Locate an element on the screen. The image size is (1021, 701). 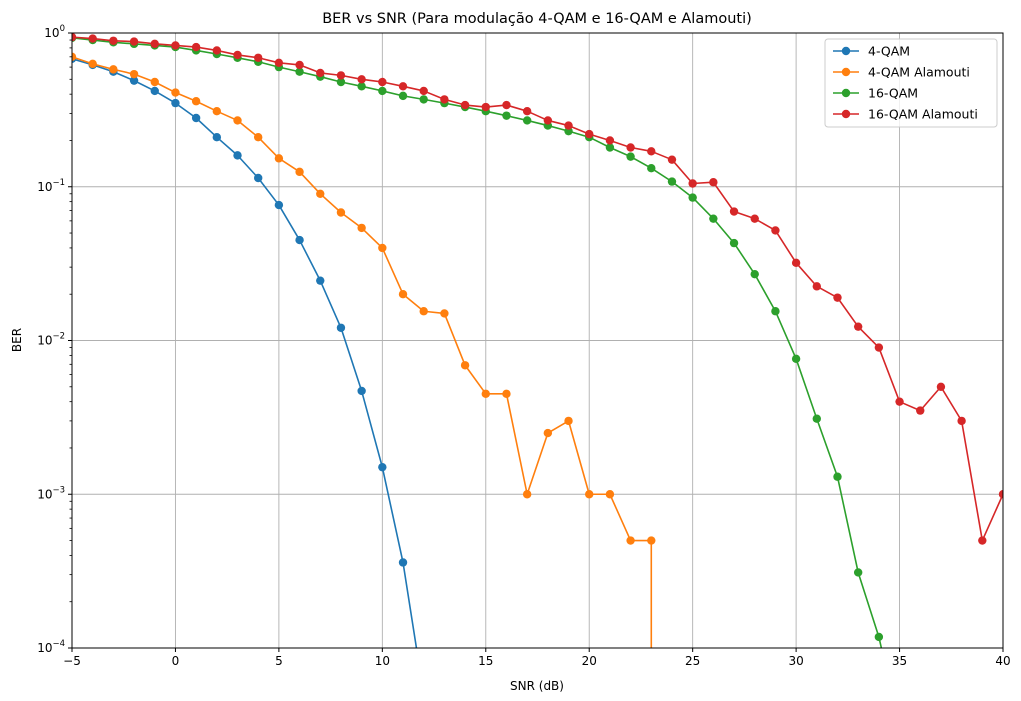
y-tick-label: 10⁰ is located at coordinates (54, 32).